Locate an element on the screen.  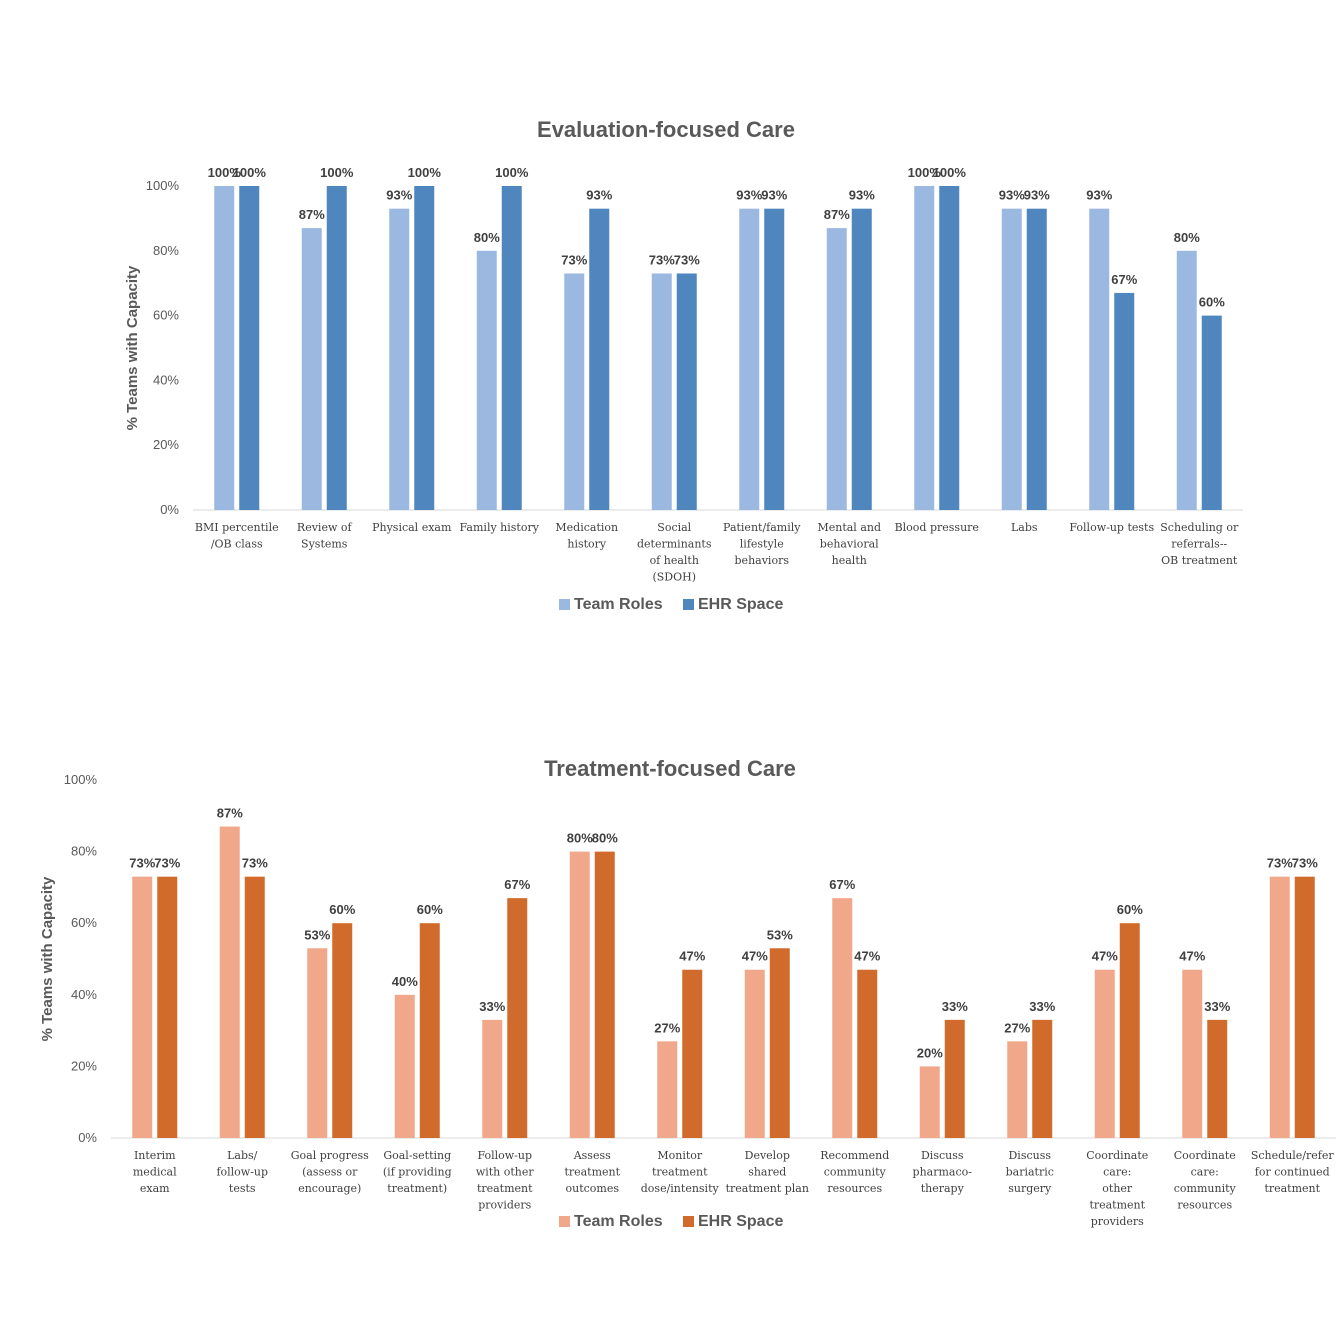
x-tick-label: Coordinate care: community resources is located at coordinates (1205, 1180).